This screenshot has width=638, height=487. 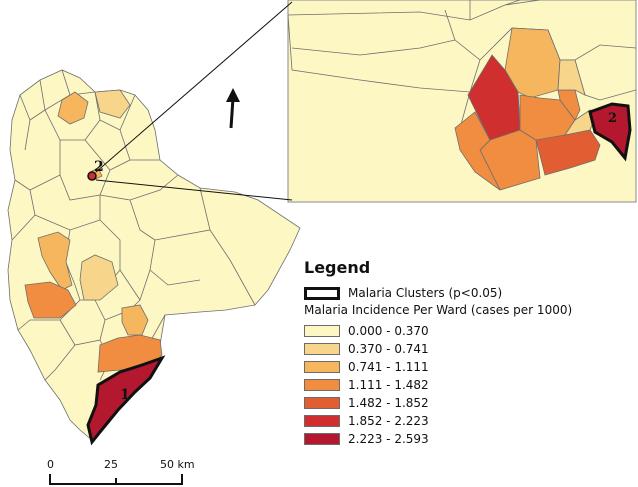 What do you see at coordinates (388, 385) in the screenshot?
I see `legend-class-label: 1.111 - 1.482` at bounding box center [388, 385].